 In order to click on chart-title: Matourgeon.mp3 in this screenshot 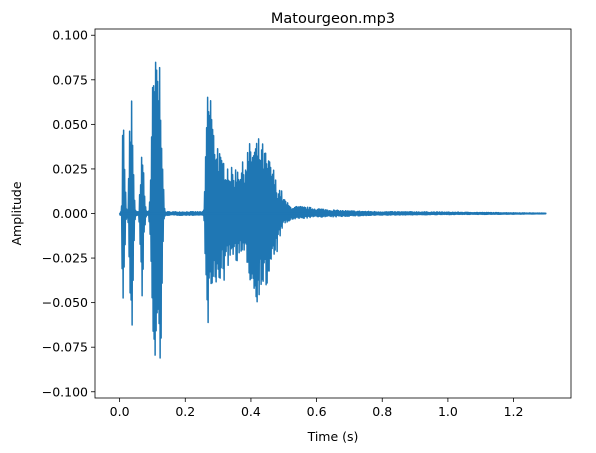, I will do `click(333, 19)`.